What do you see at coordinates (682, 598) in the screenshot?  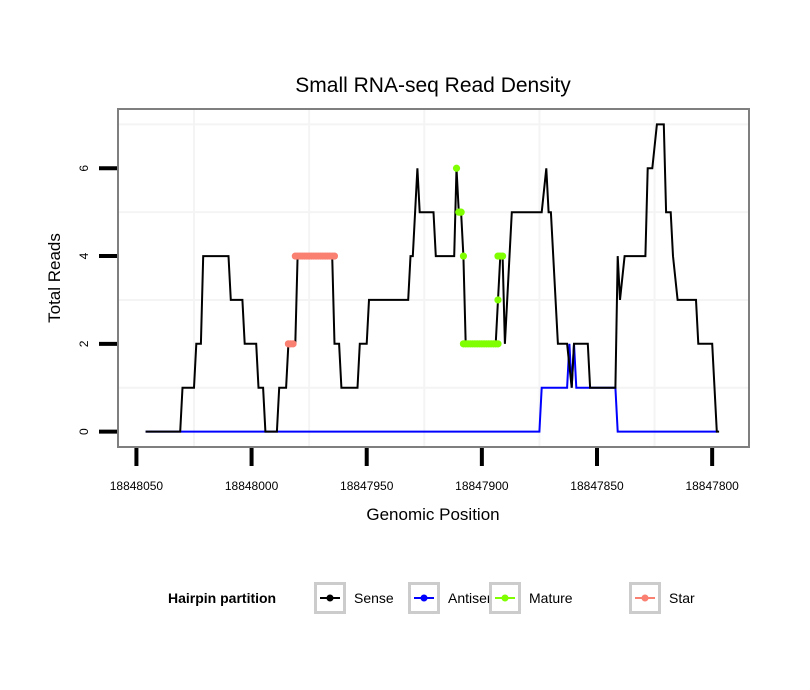 I see `legend-label: Star` at bounding box center [682, 598].